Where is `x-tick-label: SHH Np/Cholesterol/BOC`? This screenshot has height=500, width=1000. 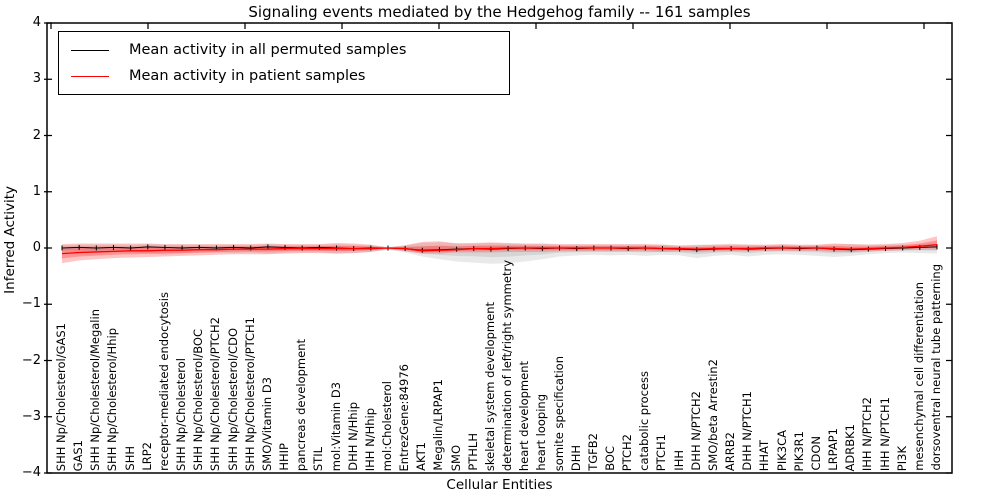 x-tick-label: SHH Np/Cholesterol/BOC is located at coordinates (198, 400).